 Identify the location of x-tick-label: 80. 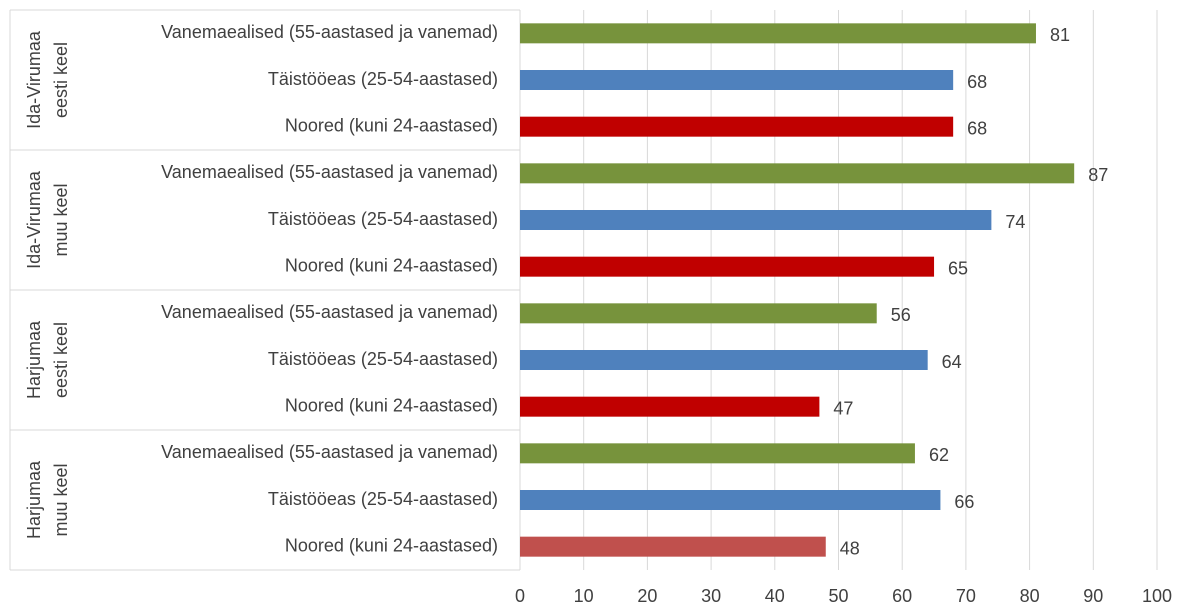
(1030, 595).